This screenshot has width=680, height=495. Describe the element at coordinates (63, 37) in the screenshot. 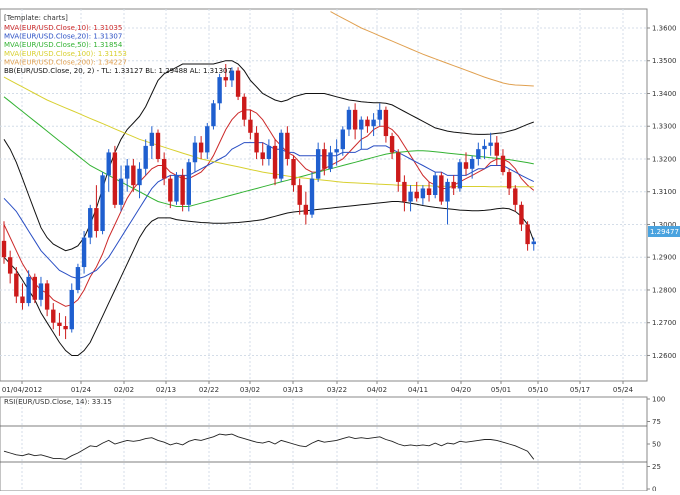

I see `legend-mva-20: MVA(EUR/USD.Close,20): 1.31307` at that location.